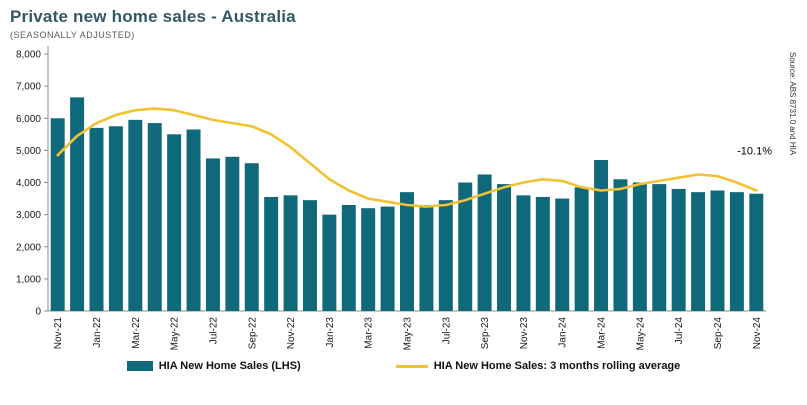  Describe the element at coordinates (718, 333) in the screenshot. I see `svg-text: Sep-24` at that location.